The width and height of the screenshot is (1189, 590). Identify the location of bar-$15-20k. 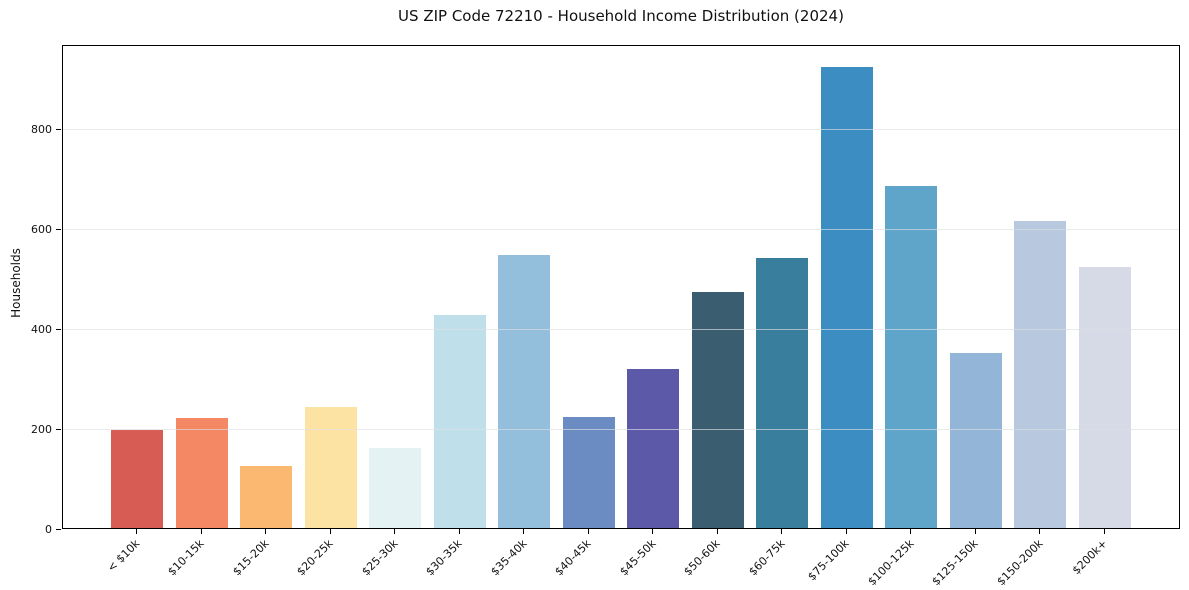
(266, 497).